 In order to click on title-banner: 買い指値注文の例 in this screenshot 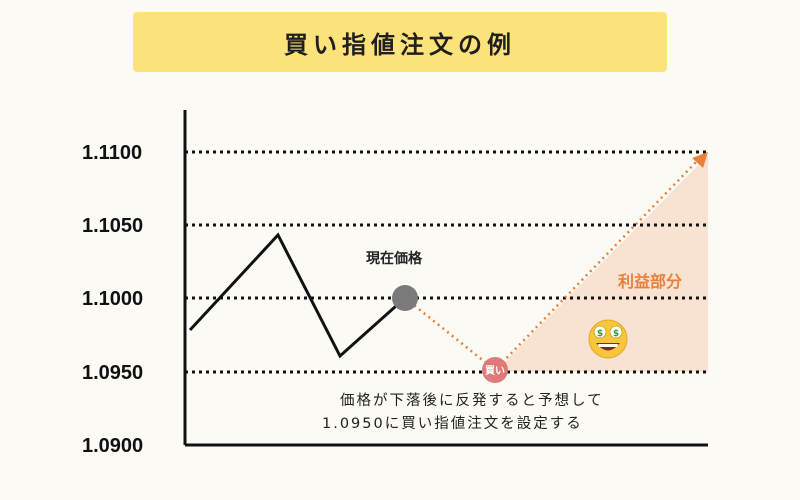, I will do `click(400, 42)`.